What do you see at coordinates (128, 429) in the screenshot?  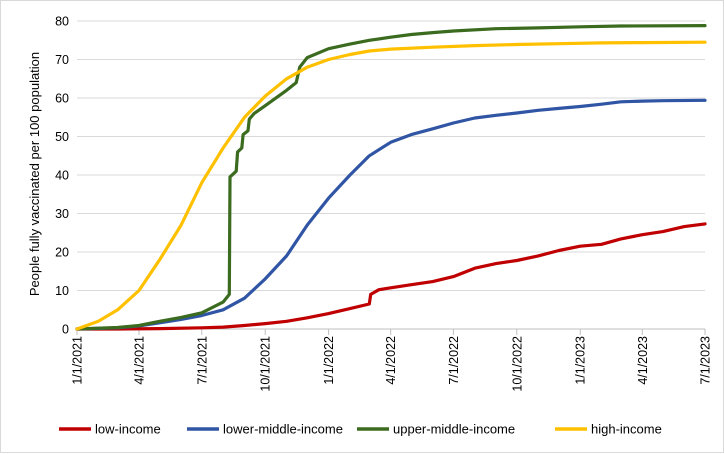 I see `legend-label: low-income` at bounding box center [128, 429].